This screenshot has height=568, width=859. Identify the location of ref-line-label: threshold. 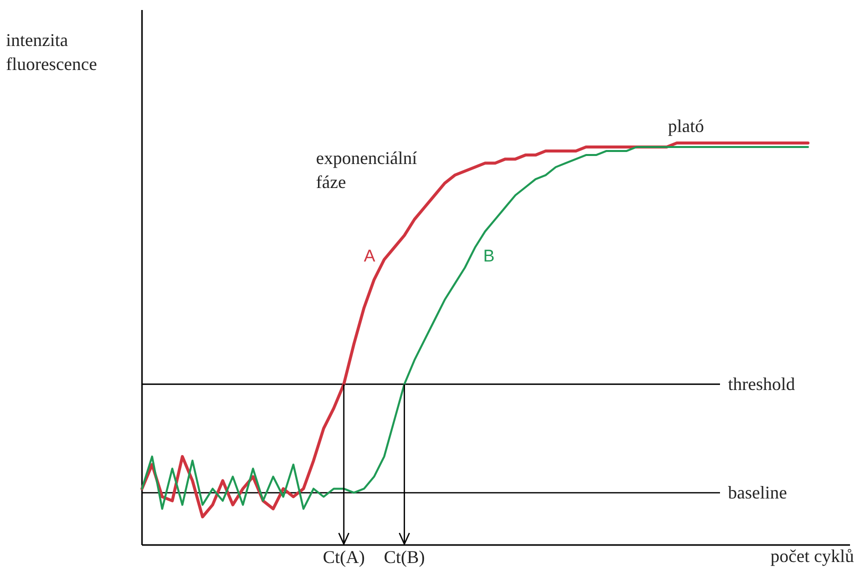
(761, 384).